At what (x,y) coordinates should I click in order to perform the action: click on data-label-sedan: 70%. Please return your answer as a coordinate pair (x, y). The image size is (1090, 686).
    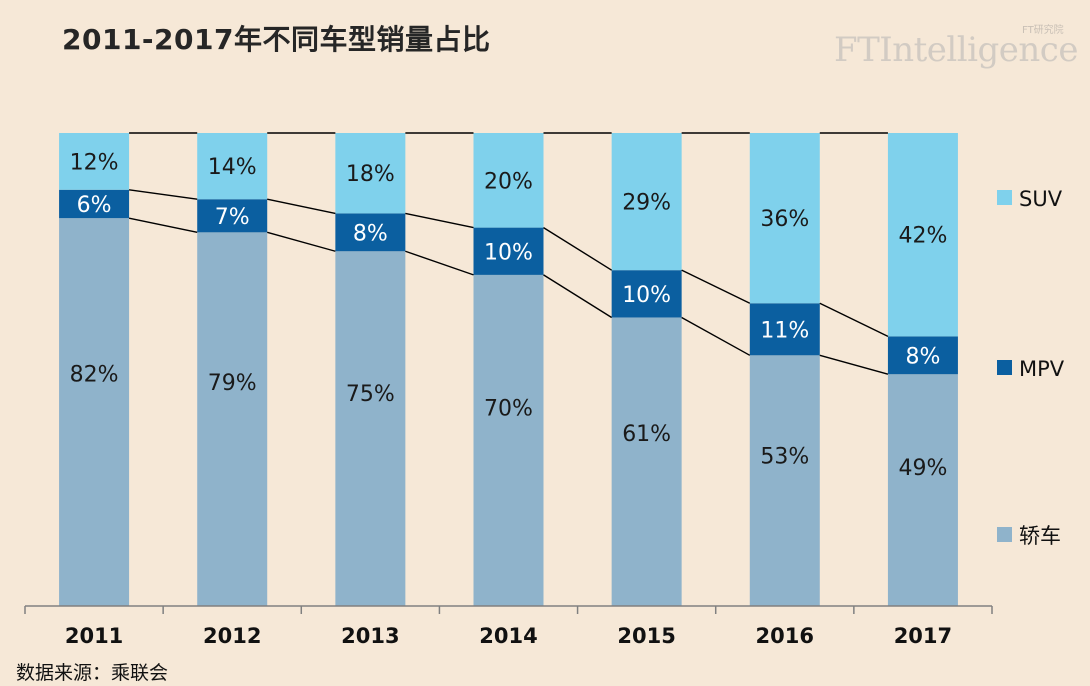
    Looking at the image, I should click on (508, 408).